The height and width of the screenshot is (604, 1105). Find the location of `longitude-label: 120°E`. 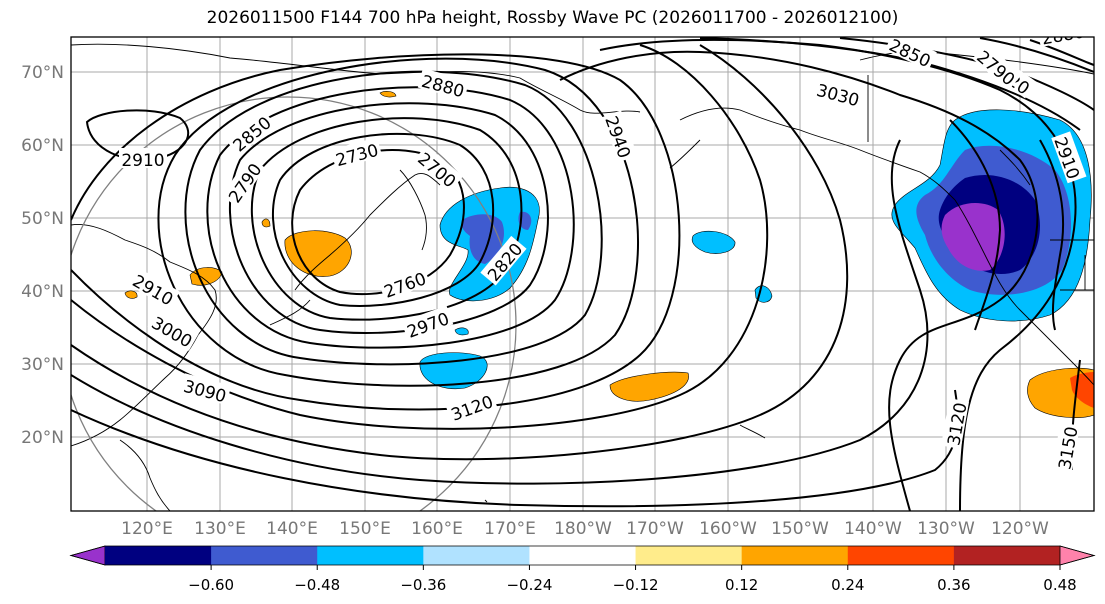

longitude-label: 120°E is located at coordinates (147, 529).